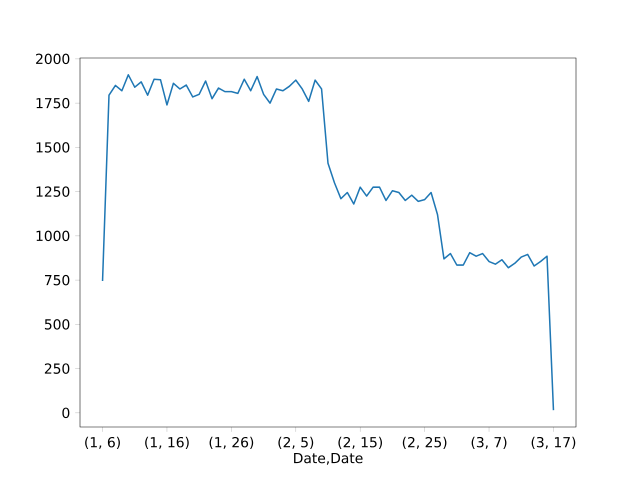 This screenshot has width=640, height=480. I want to click on y-tick-label: 2000, so click(53, 59).